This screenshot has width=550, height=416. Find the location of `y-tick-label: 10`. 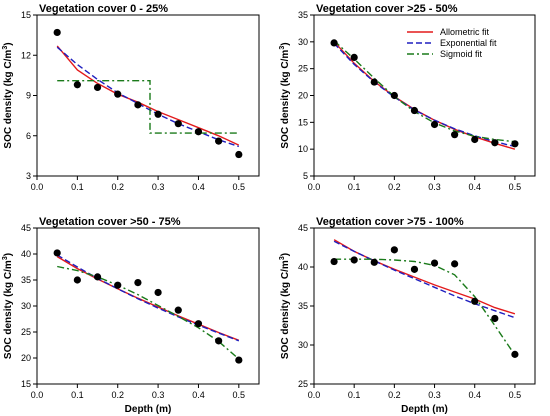

y-tick-label: 10 is located at coordinates (303, 149).